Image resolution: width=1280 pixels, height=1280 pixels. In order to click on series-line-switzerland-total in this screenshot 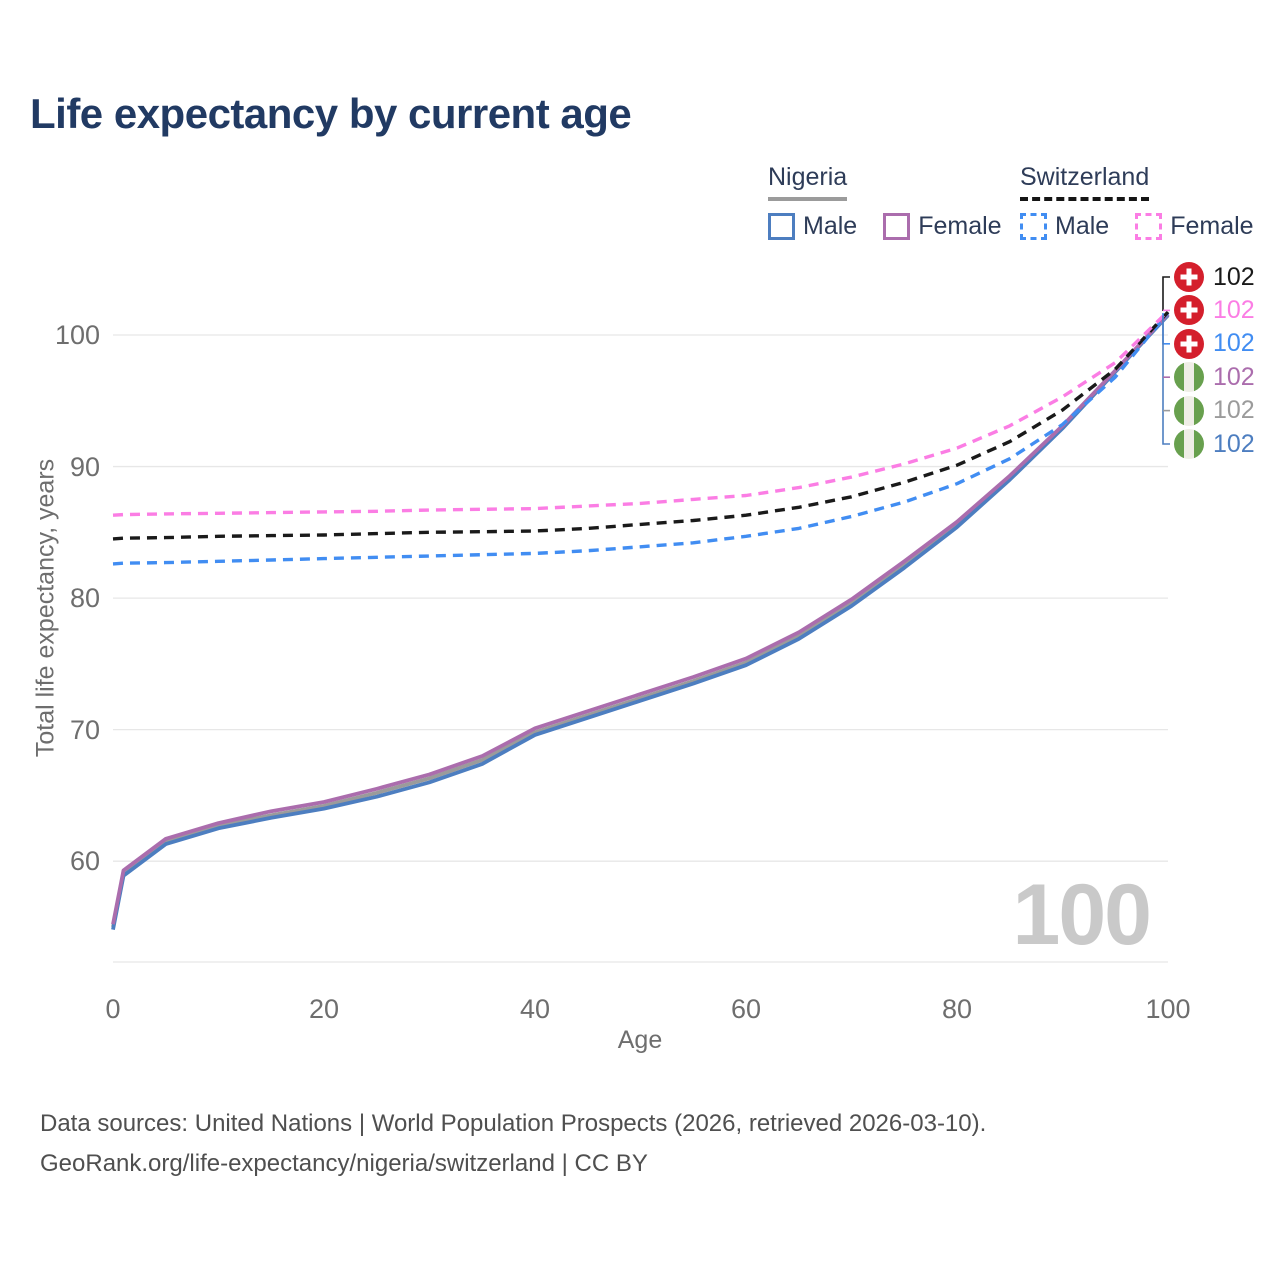, I will do `click(641, 425)`.